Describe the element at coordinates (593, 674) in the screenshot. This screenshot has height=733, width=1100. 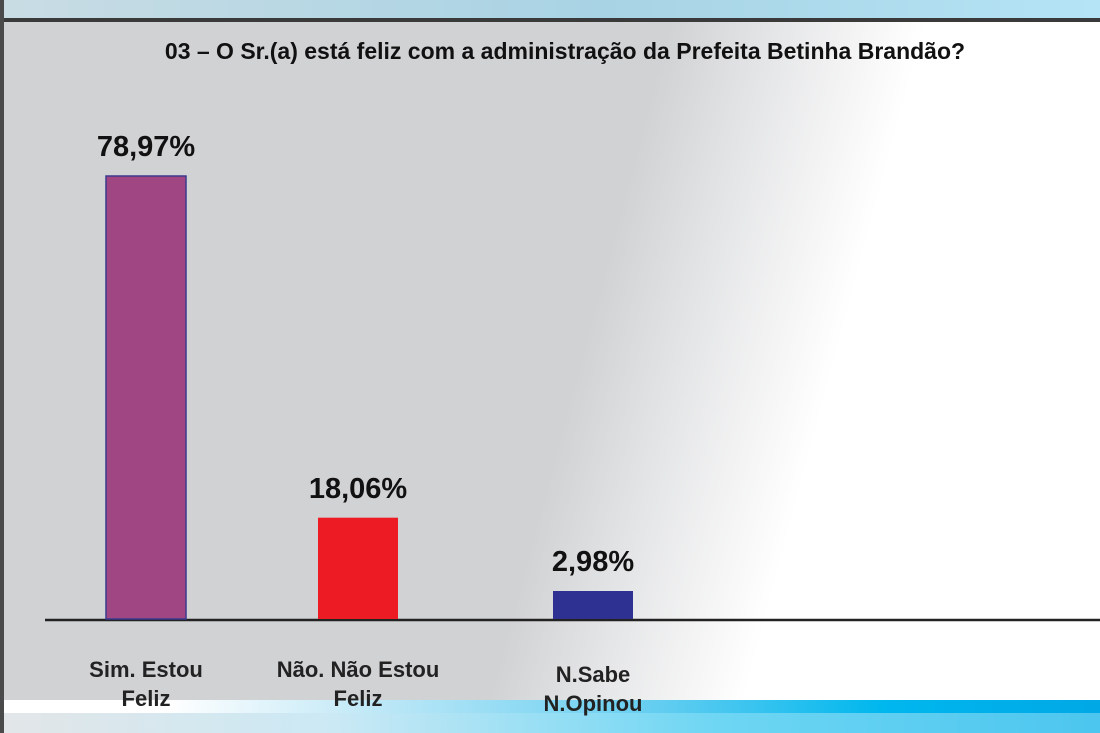
I see `category-label-line: N.Sabe` at that location.